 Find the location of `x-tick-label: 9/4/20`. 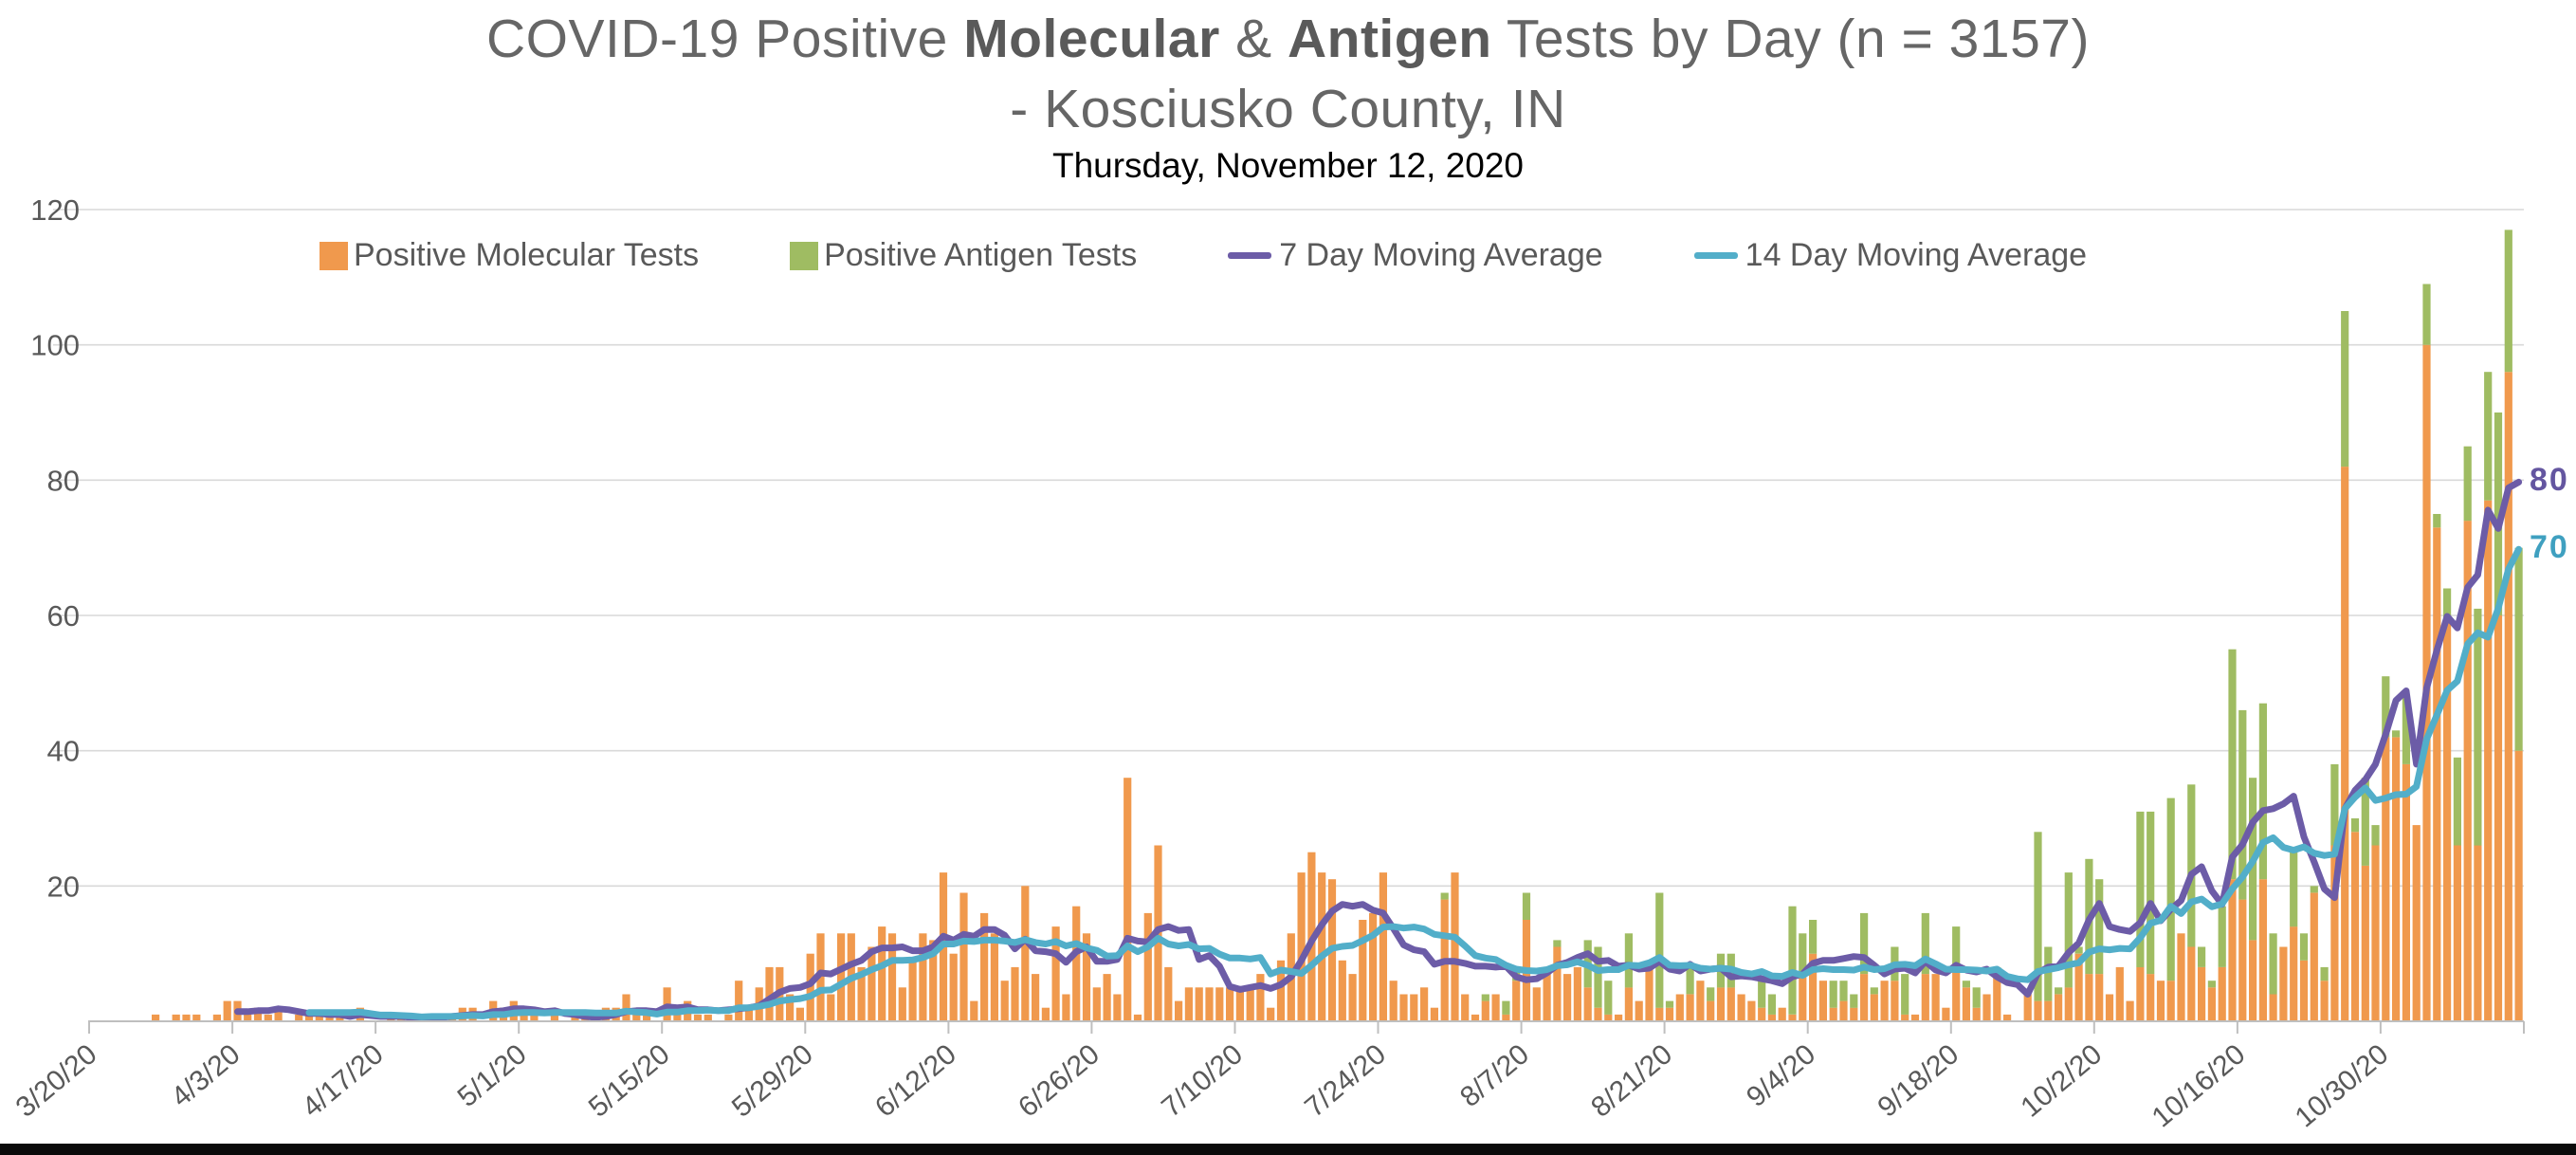

x-tick-label: 9/4/20 is located at coordinates (1781, 1075).